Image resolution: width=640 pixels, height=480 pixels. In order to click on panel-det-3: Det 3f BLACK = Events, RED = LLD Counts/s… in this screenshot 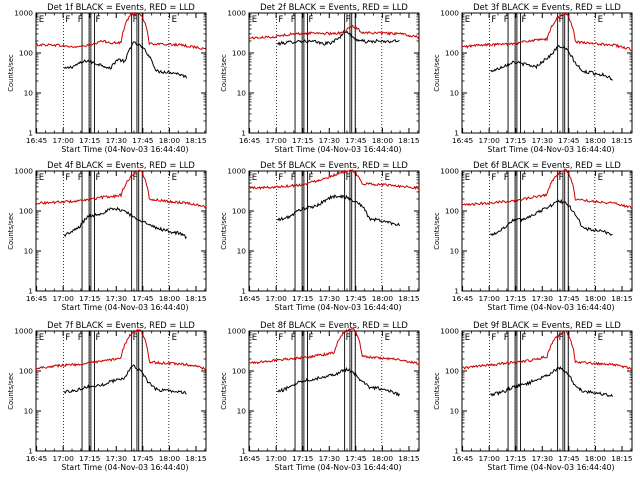, I will do `click(533, 78)`.